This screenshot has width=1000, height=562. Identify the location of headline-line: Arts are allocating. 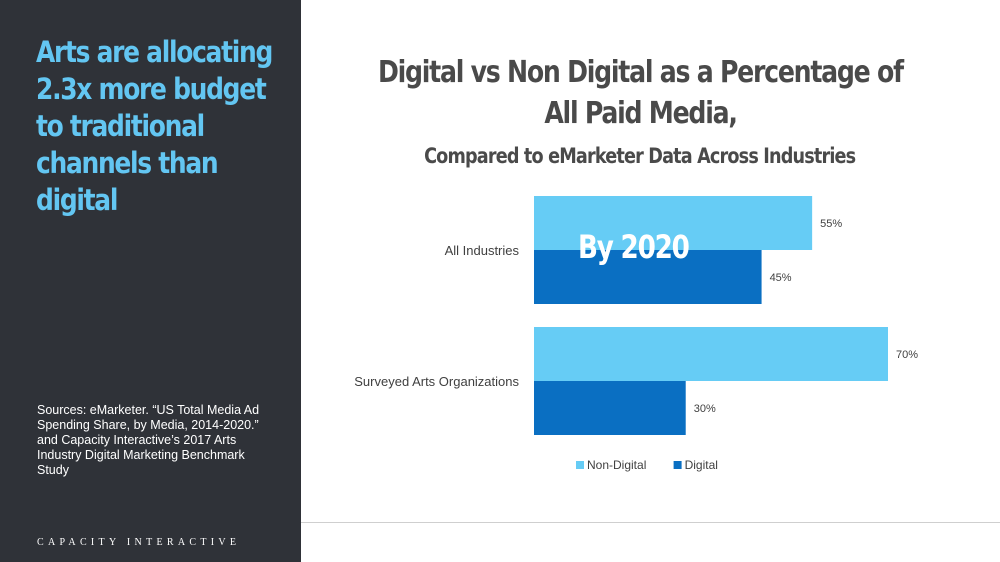
(154, 52).